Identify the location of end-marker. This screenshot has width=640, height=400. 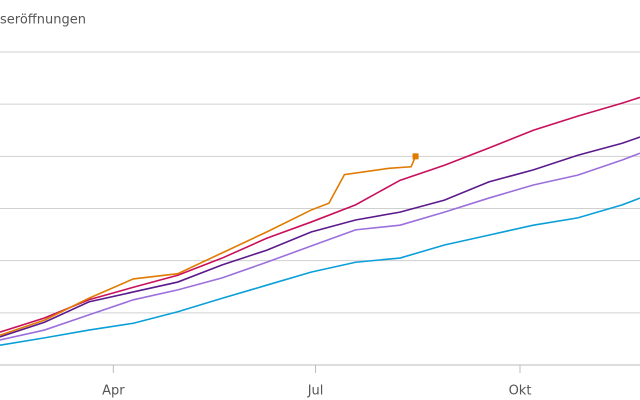
(415, 156).